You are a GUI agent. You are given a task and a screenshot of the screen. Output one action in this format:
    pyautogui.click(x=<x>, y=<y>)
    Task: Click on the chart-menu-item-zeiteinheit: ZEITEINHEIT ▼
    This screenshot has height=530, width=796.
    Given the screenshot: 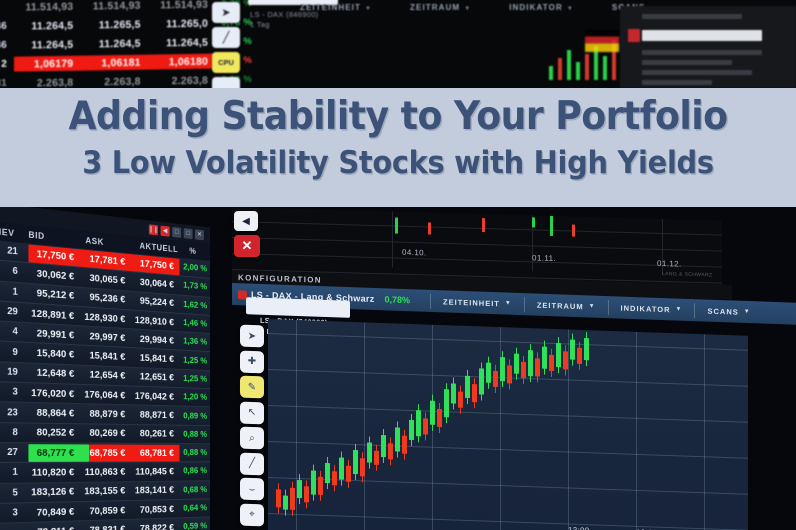 What is the action you would take?
    pyautogui.click(x=477, y=302)
    